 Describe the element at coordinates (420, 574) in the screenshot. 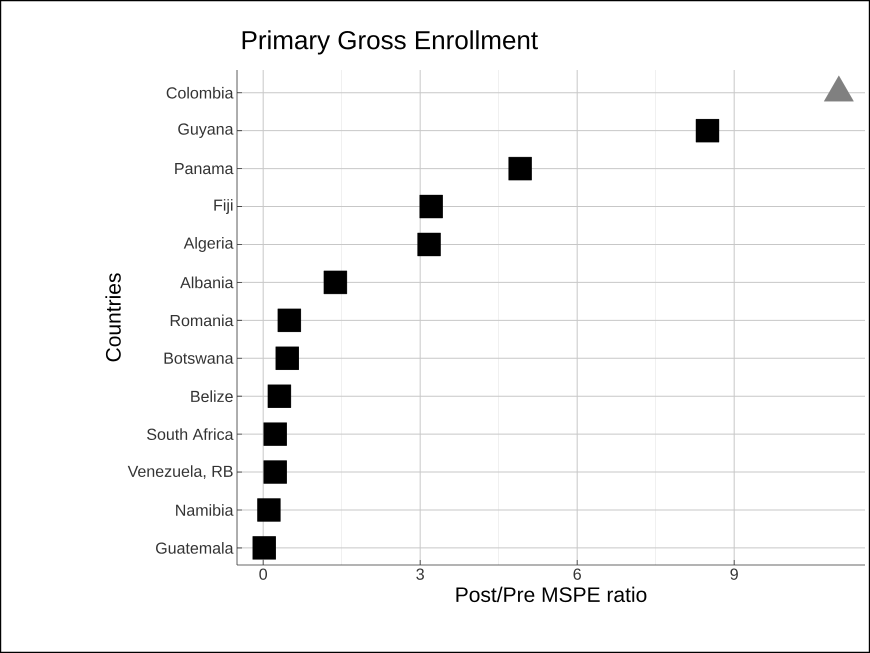

I see `x-tick-label: 3` at that location.